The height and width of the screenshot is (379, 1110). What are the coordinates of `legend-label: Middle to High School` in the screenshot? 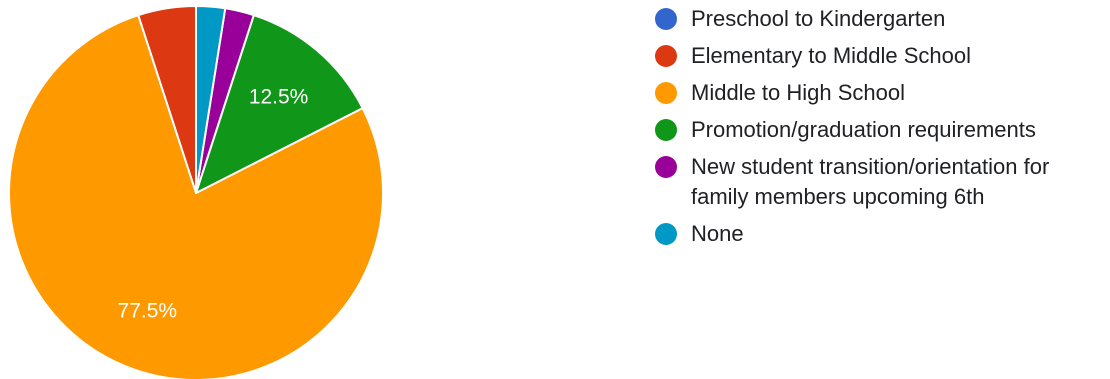 It's located at (798, 92).